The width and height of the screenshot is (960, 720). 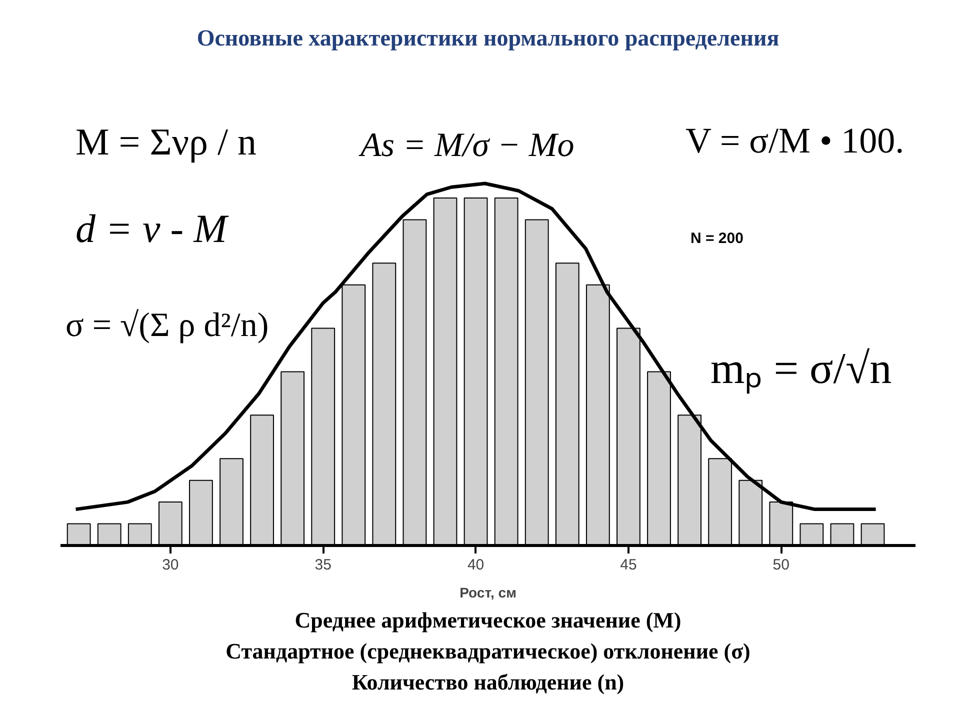 What do you see at coordinates (488, 620) in the screenshot?
I see `text: Среднее арифметическое значение (M)` at bounding box center [488, 620].